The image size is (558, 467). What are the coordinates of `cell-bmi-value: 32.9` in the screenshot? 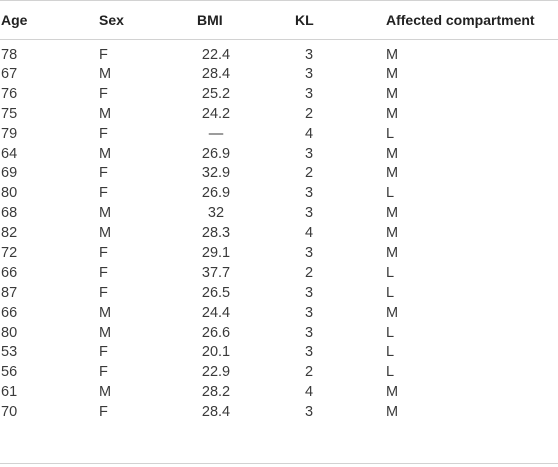 It's located at (216, 173).